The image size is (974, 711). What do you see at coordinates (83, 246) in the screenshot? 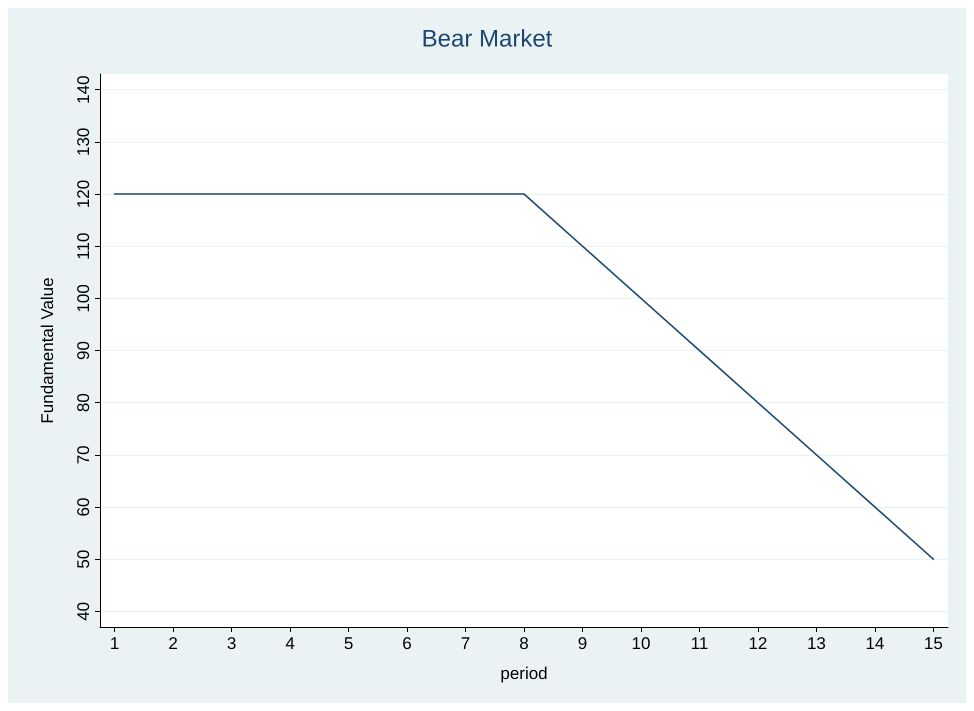
I see `y-tick-label: 110` at bounding box center [83, 246].